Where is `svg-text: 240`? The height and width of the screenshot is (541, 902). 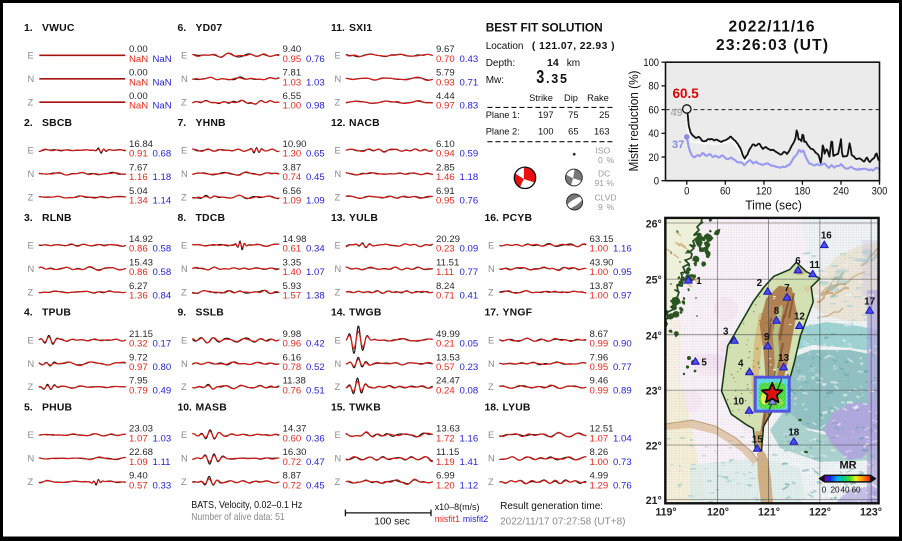
svg-text: 240 is located at coordinates (841, 191).